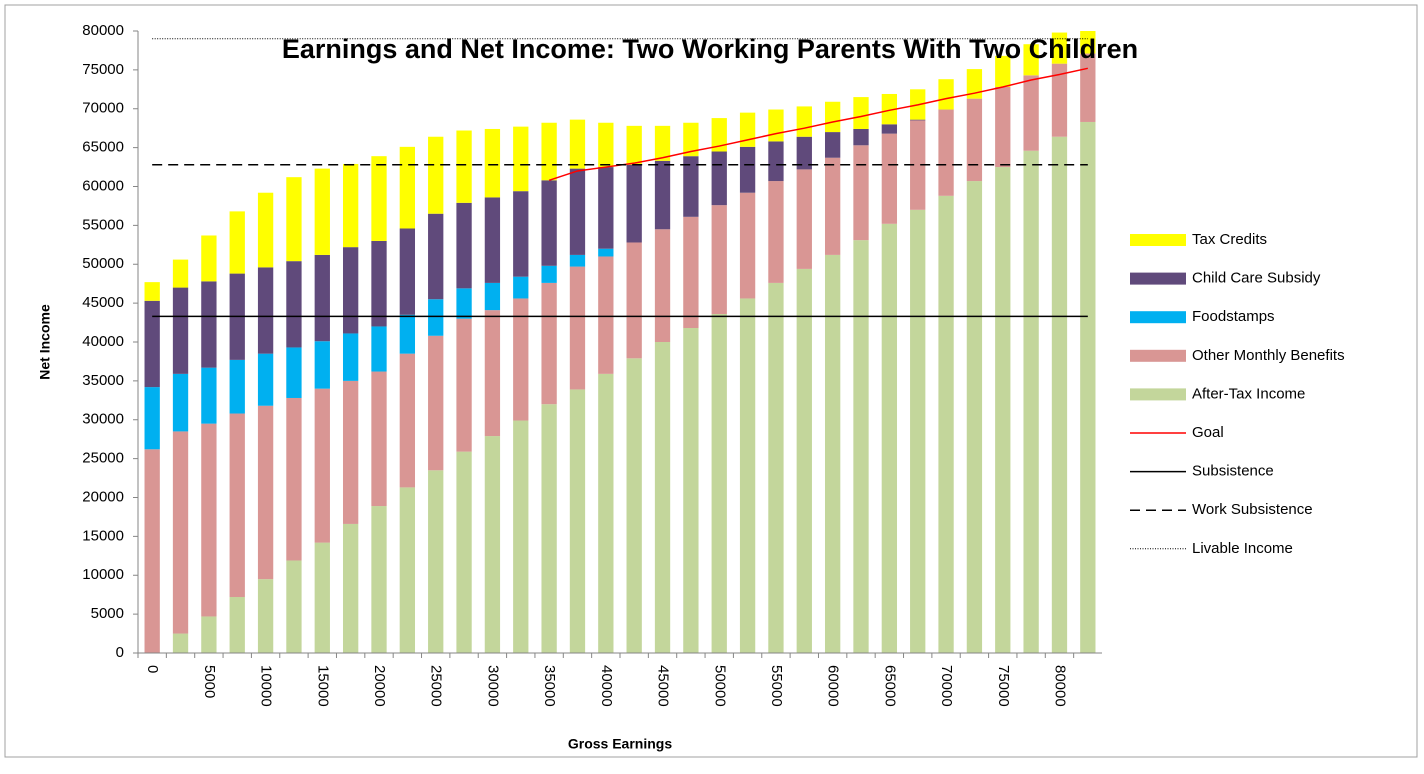  I want to click on legend-label: Livable Income, so click(1242, 548).